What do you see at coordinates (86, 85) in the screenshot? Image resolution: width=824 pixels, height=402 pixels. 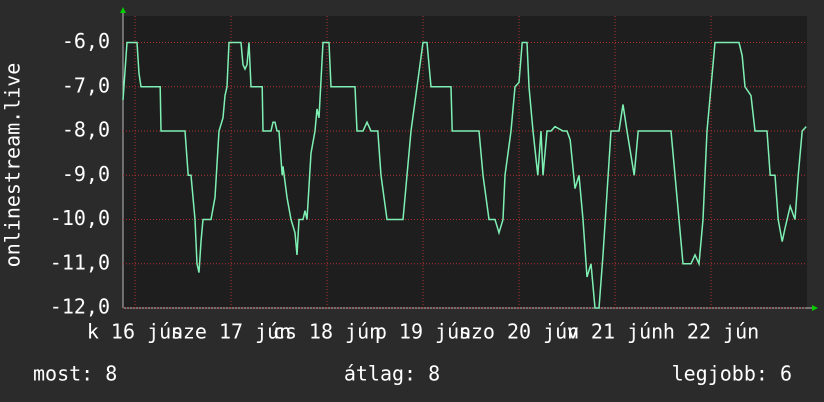 I see `y-tick-label: -7,0` at bounding box center [86, 85].